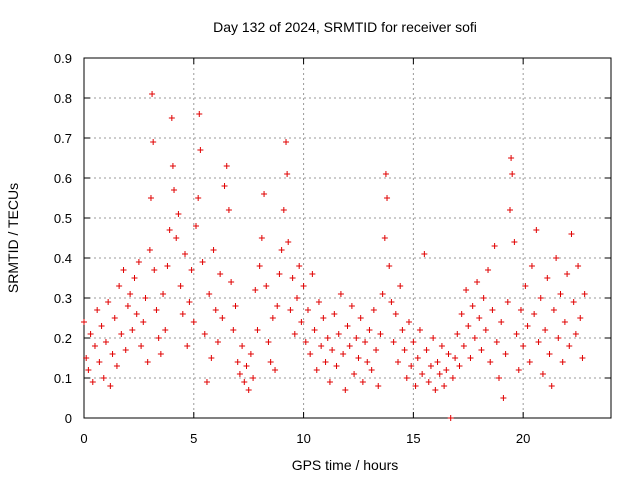 This screenshot has height=480, width=640. What do you see at coordinates (193, 438) in the screenshot?
I see `x-tick-label: 5` at bounding box center [193, 438].